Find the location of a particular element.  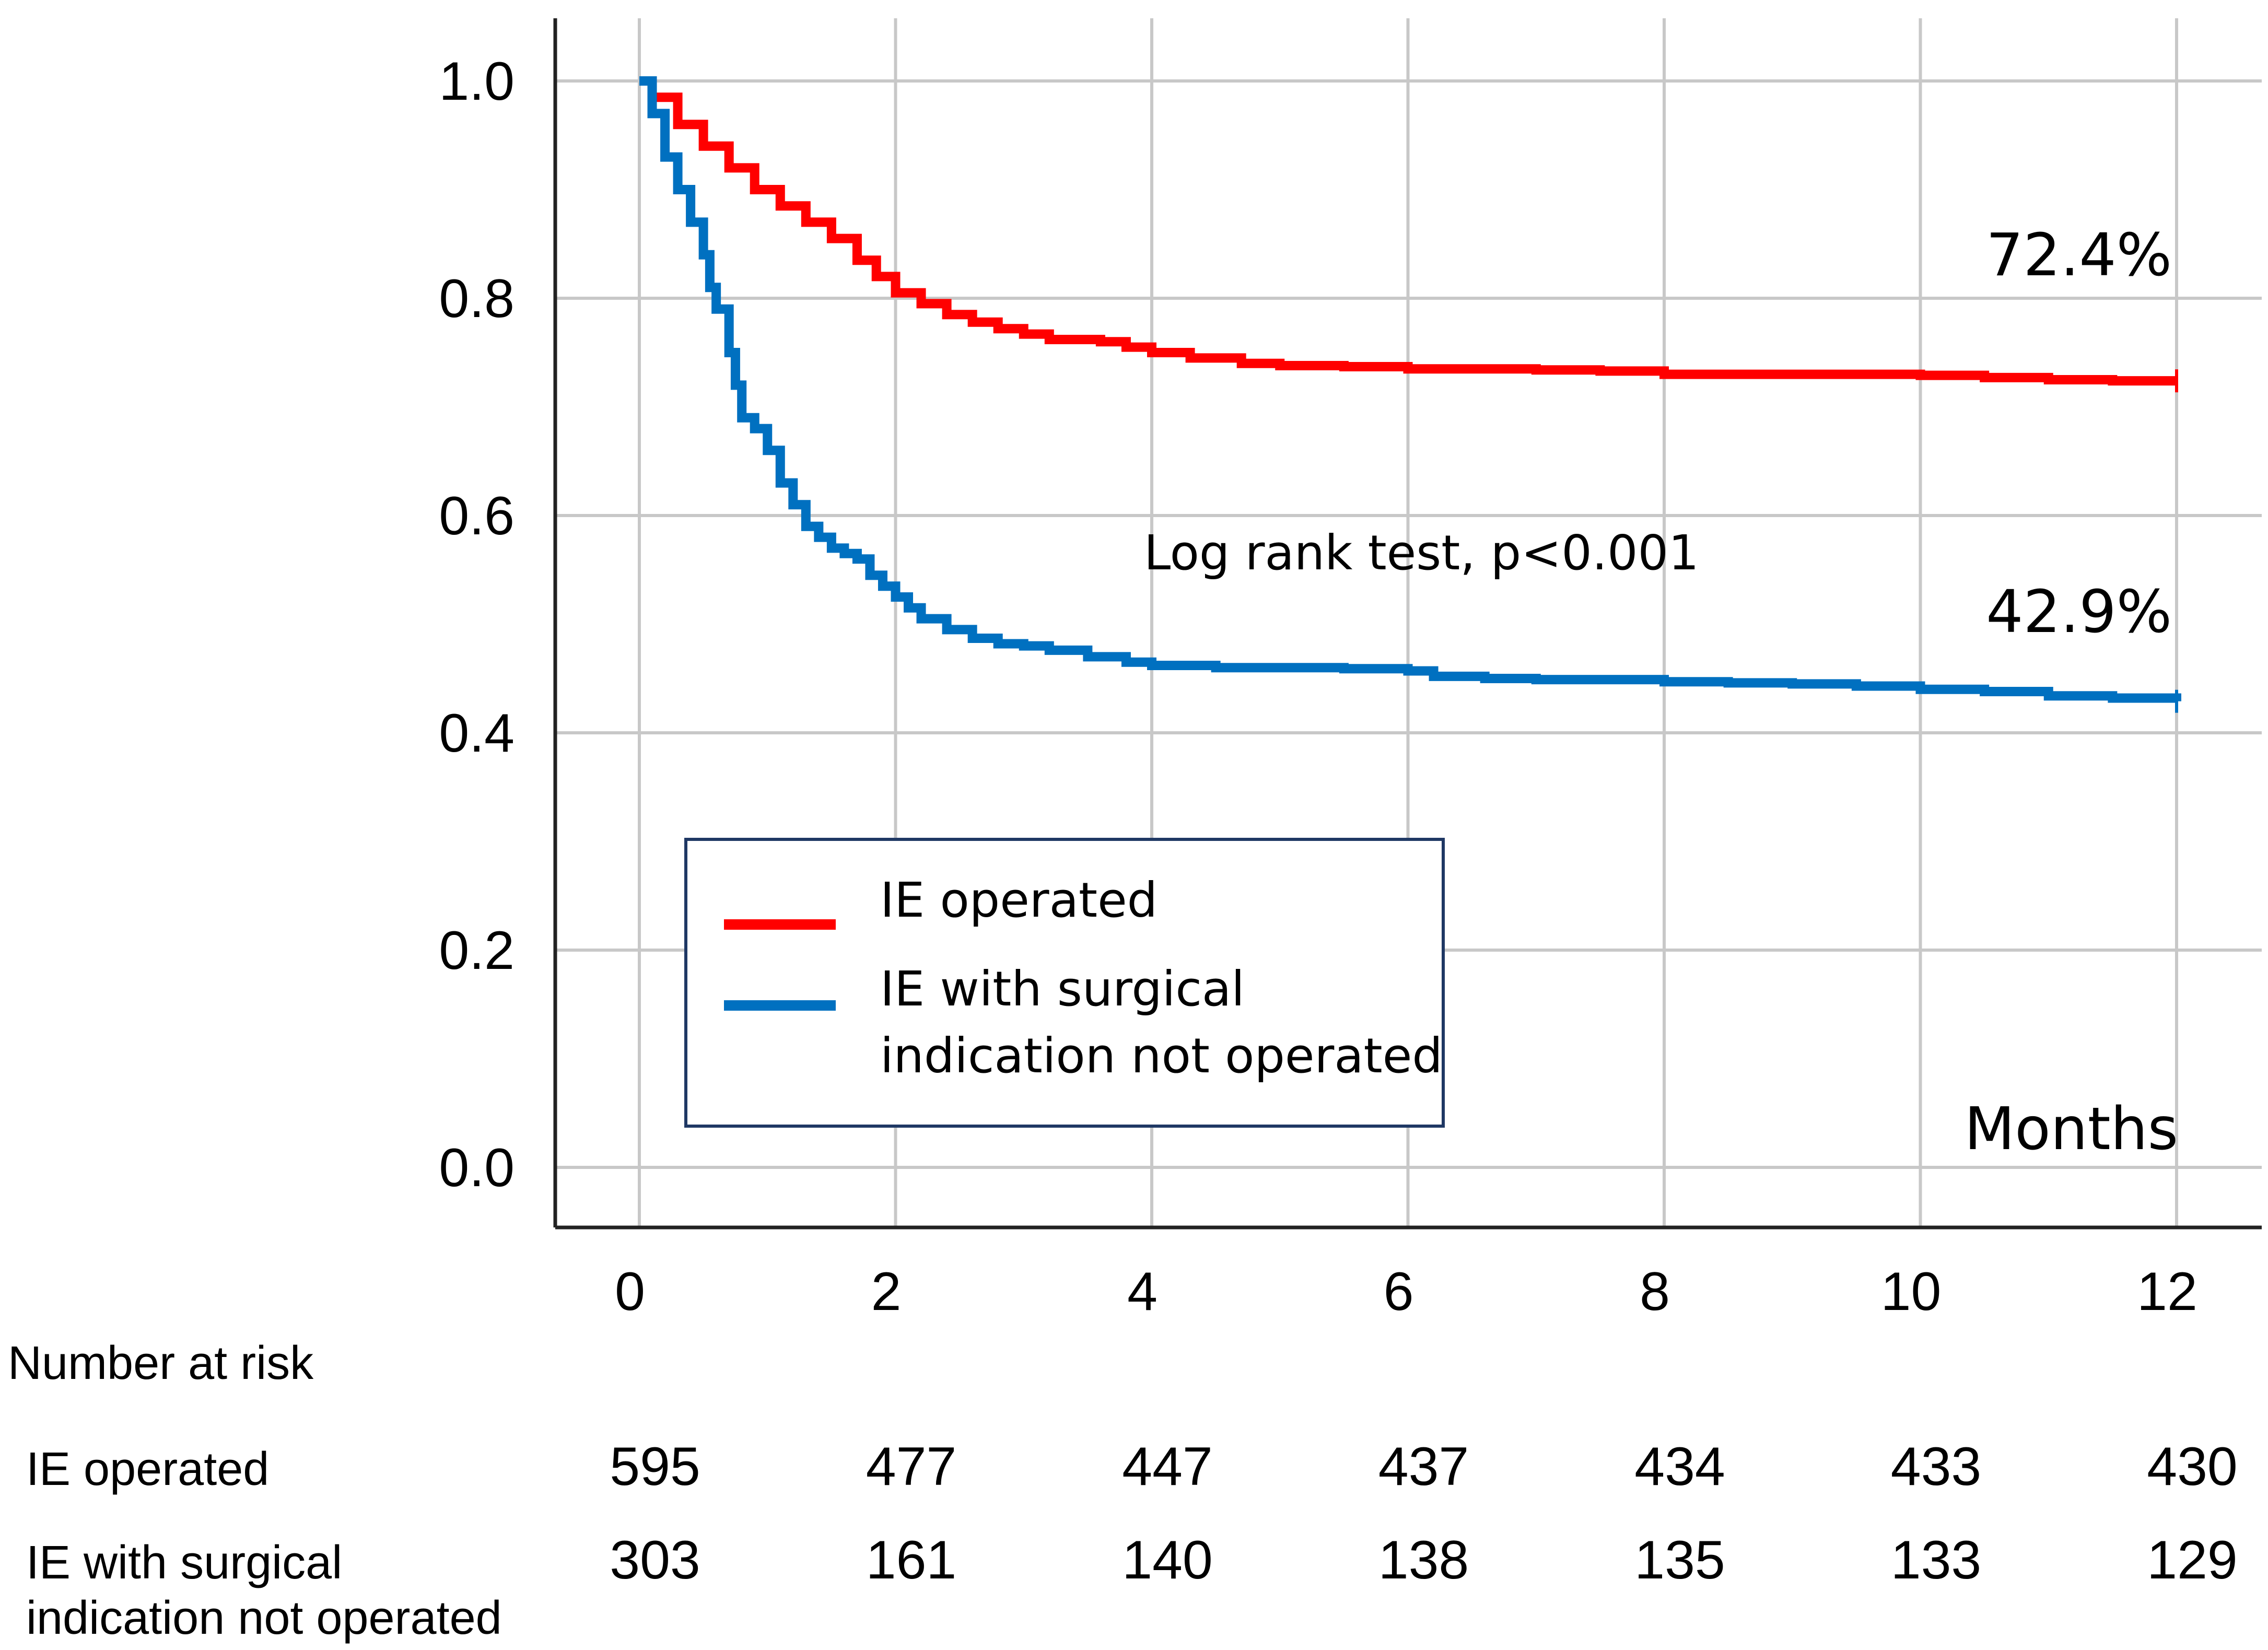

risk-value-operated: 433 is located at coordinates (1937, 1466).